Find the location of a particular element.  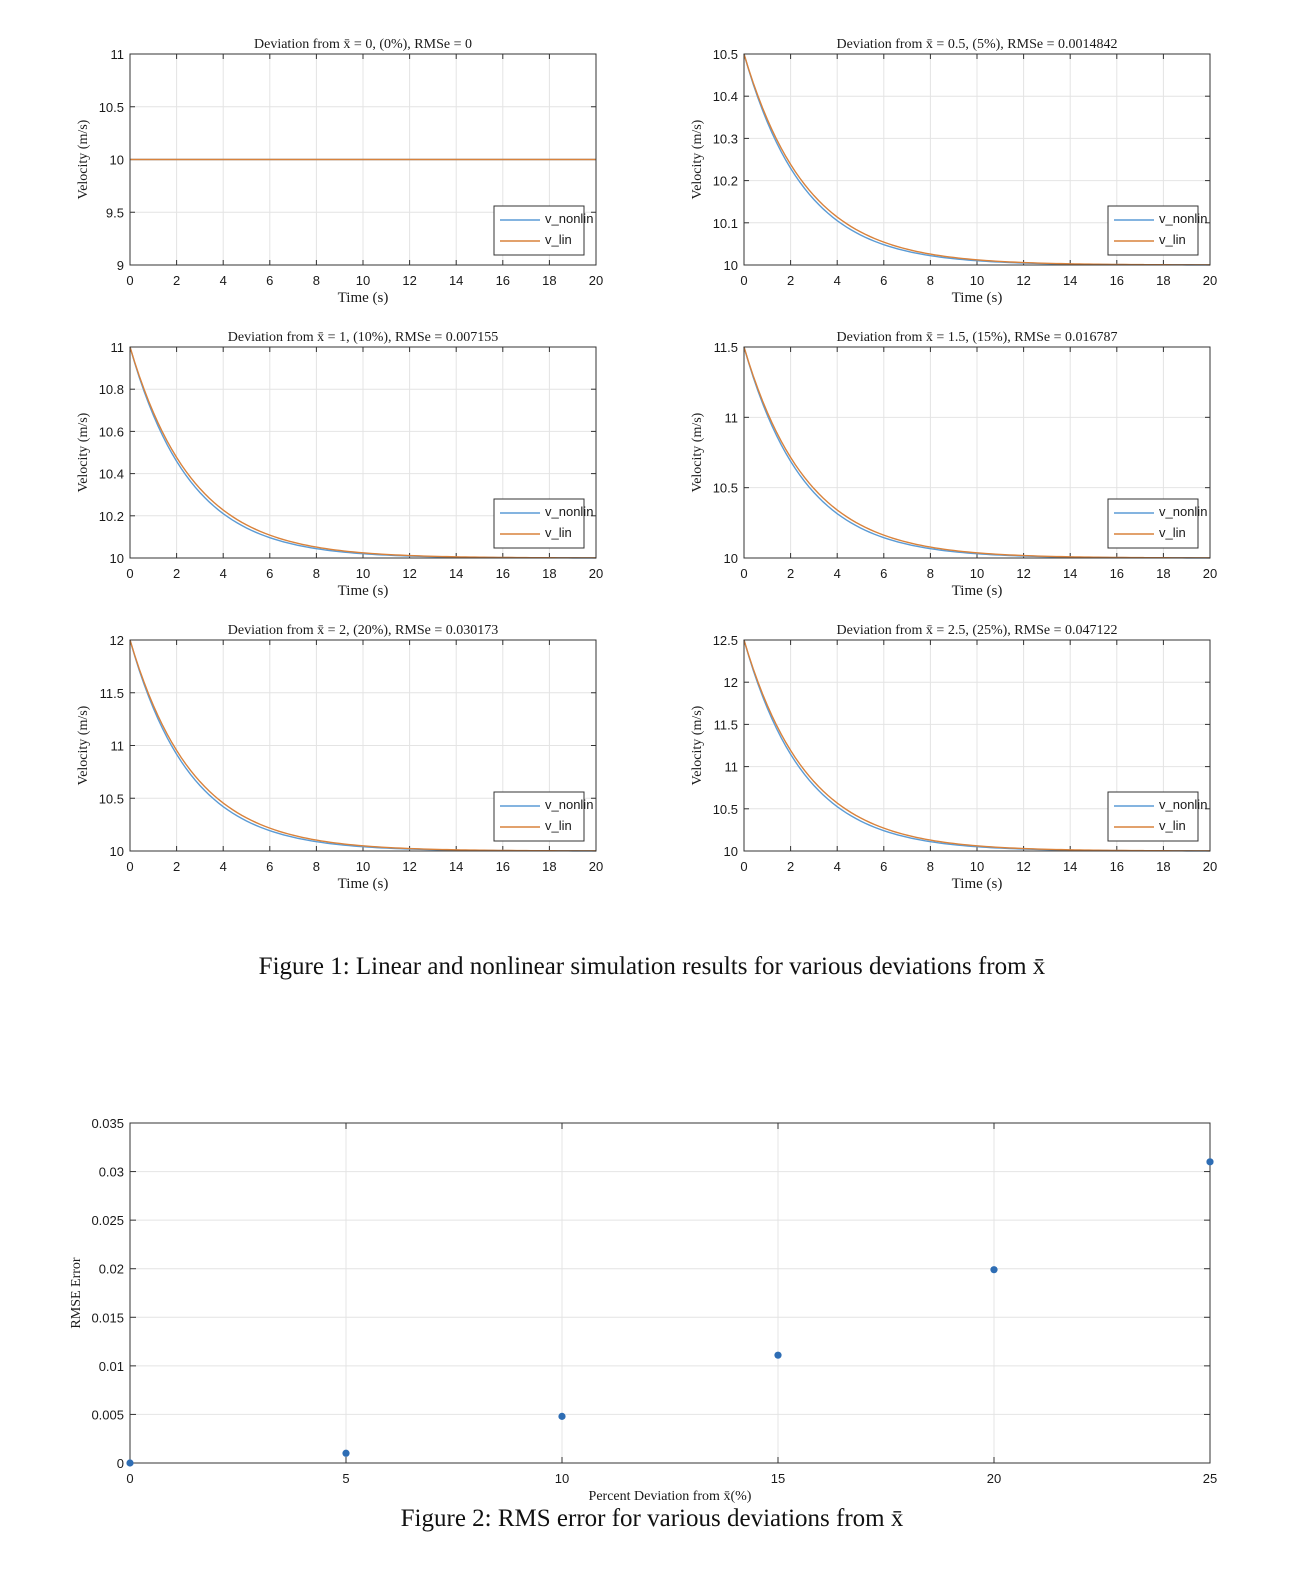

x-tick-label: 25 is located at coordinates (1210, 1478).